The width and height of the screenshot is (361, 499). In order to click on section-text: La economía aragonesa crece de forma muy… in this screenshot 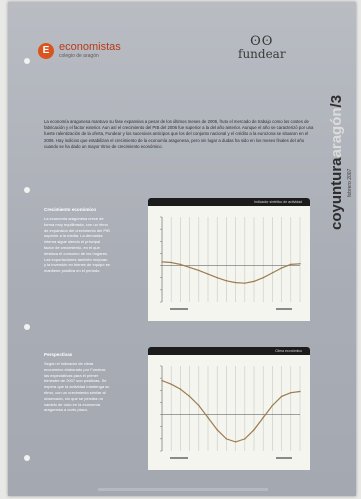, I will do `click(77, 245)`.